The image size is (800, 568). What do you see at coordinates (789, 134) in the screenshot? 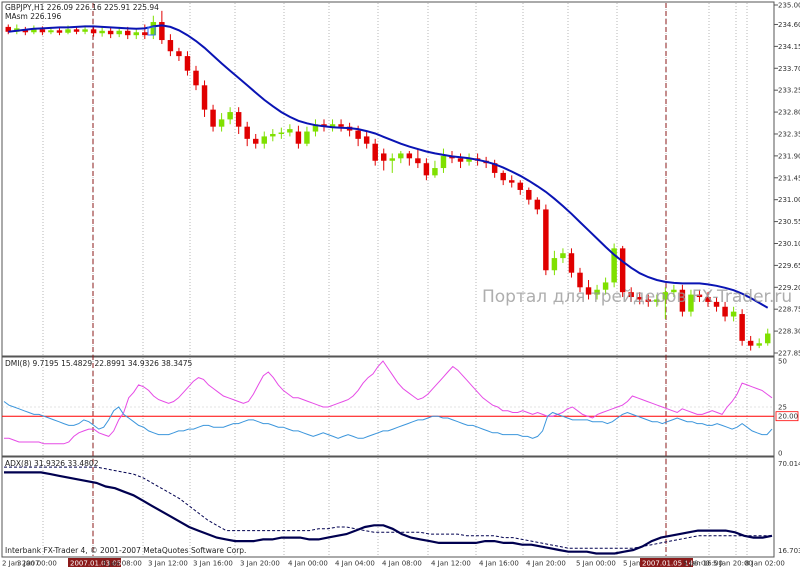
I see `price-tick-label: 232.35` at bounding box center [789, 134].